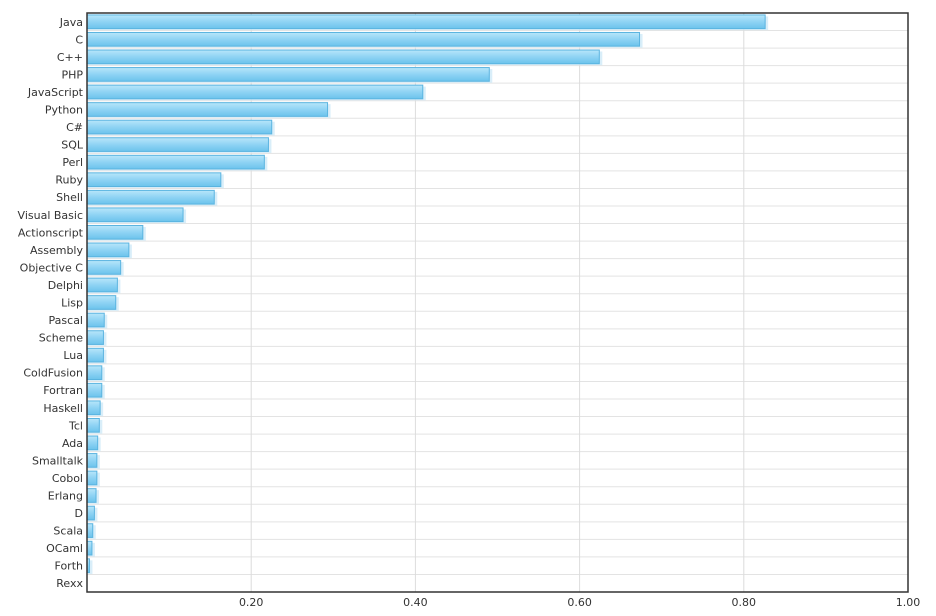  Describe the element at coordinates (64, 110) in the screenshot. I see `category-label: Python` at that location.